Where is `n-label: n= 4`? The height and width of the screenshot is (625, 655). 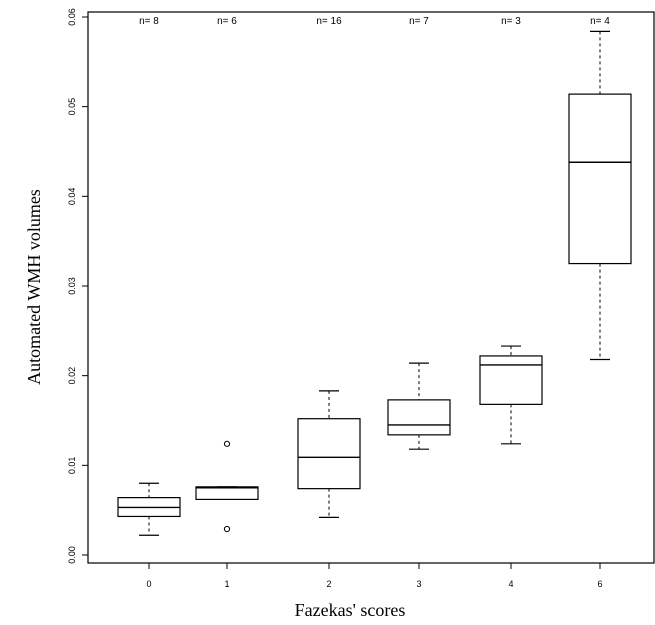
n-label: n= 4 is located at coordinates (600, 21).